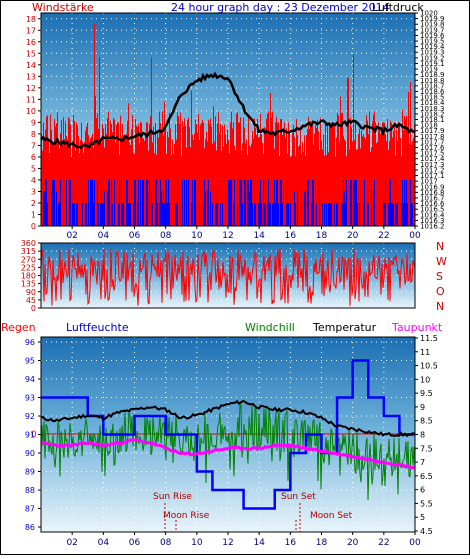 The image size is (470, 559). I want to click on right-tick-label: 9, so click(422, 407).